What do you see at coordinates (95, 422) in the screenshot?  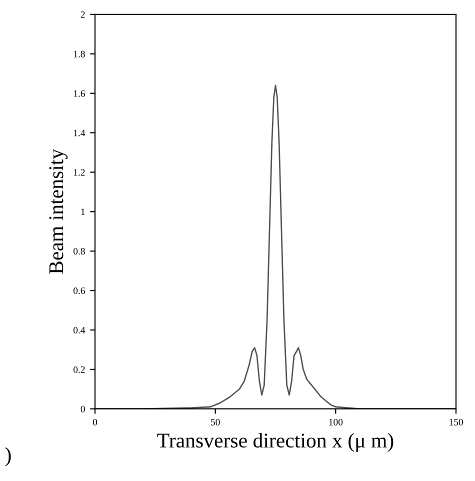 I see `x-tick-label: 0` at bounding box center [95, 422].